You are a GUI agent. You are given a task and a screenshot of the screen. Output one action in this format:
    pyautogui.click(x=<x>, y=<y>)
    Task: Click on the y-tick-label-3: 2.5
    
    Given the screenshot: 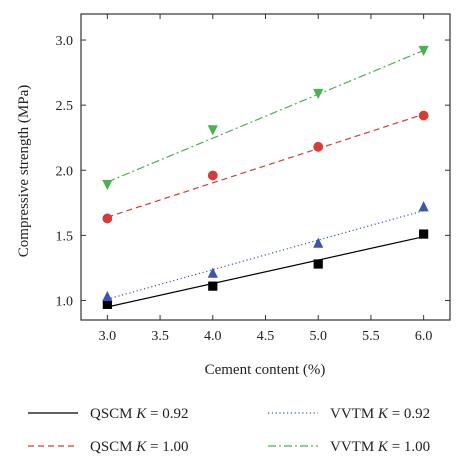 What is the action you would take?
    pyautogui.click(x=65, y=106)
    